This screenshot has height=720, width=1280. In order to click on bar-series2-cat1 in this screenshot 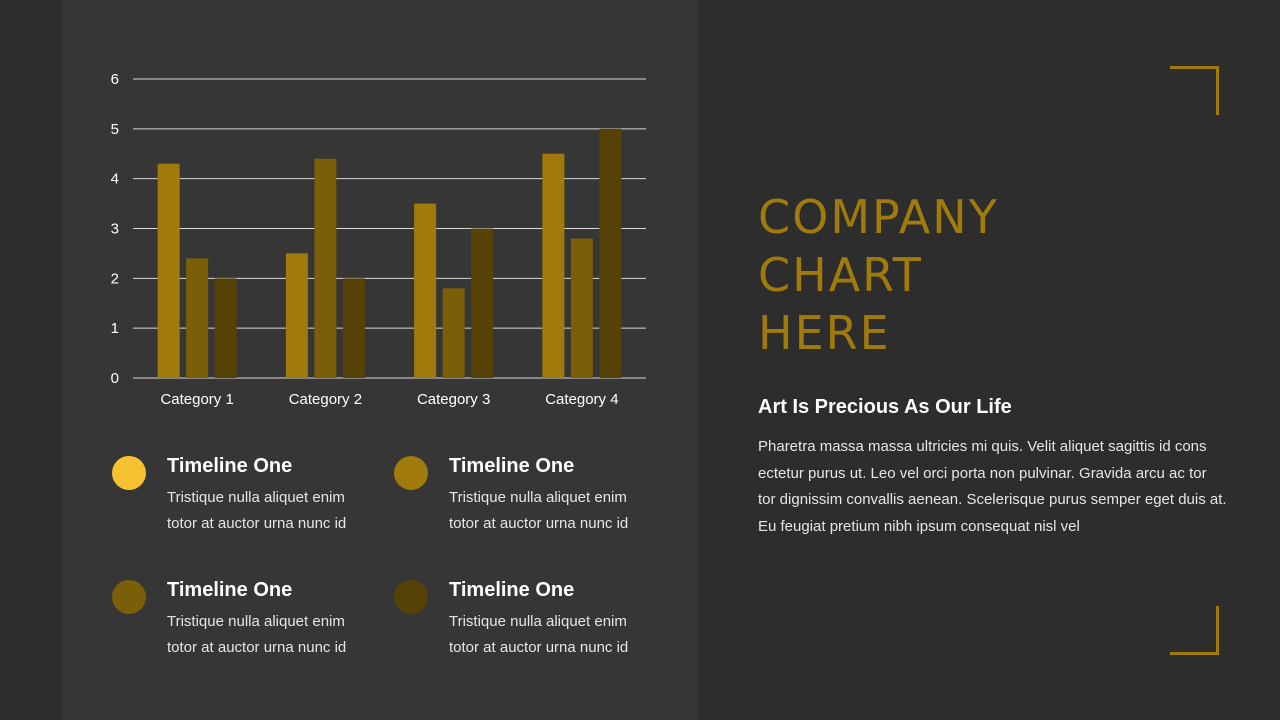, I will do `click(197, 318)`.